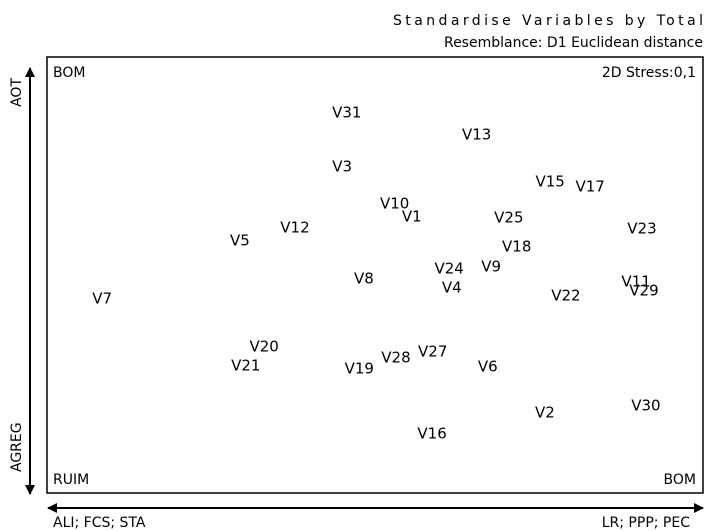 The image size is (707, 531). I want to click on point-label: V4, so click(452, 288).